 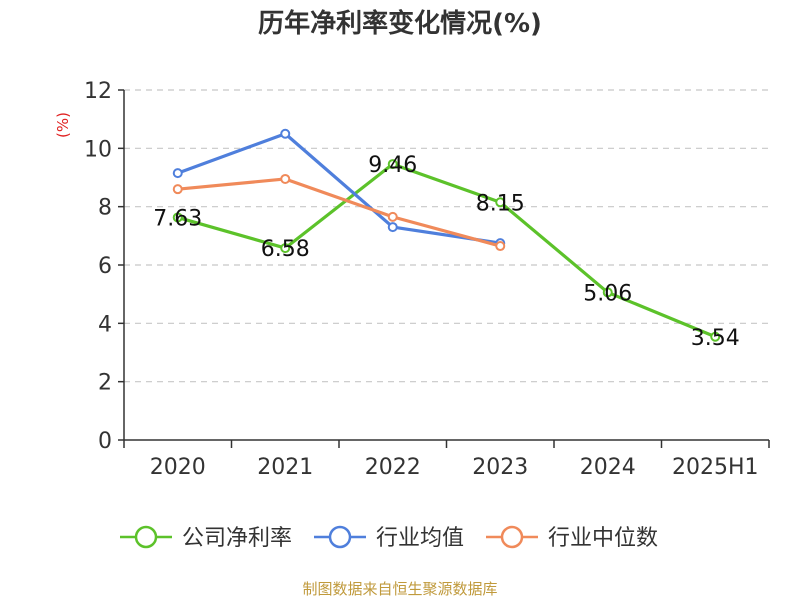 What do you see at coordinates (285, 467) in the screenshot?
I see `x-tick-label: 2021` at bounding box center [285, 467].